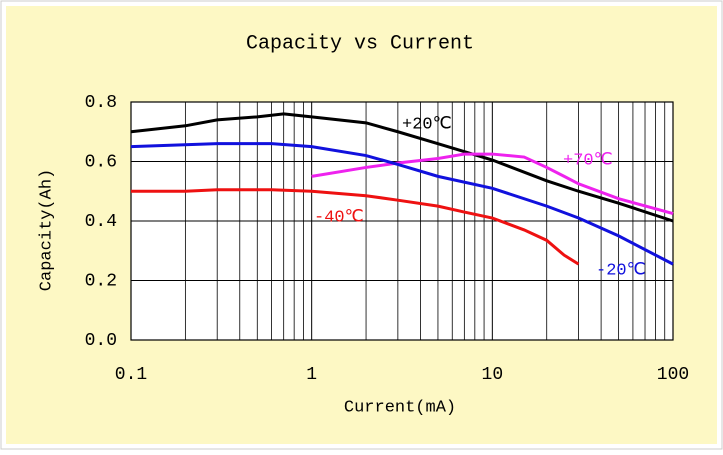 The width and height of the screenshot is (723, 455). Describe the element at coordinates (339, 217) in the screenshot. I see `series-label: -40℃` at that location.